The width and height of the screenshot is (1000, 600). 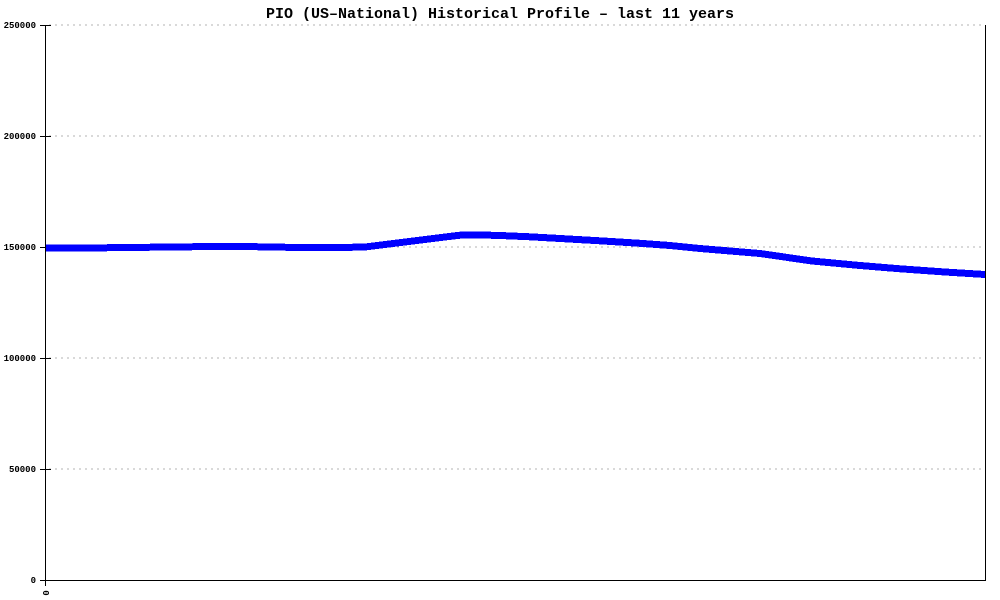 I want to click on svg-text: 100000, so click(x=20, y=359).